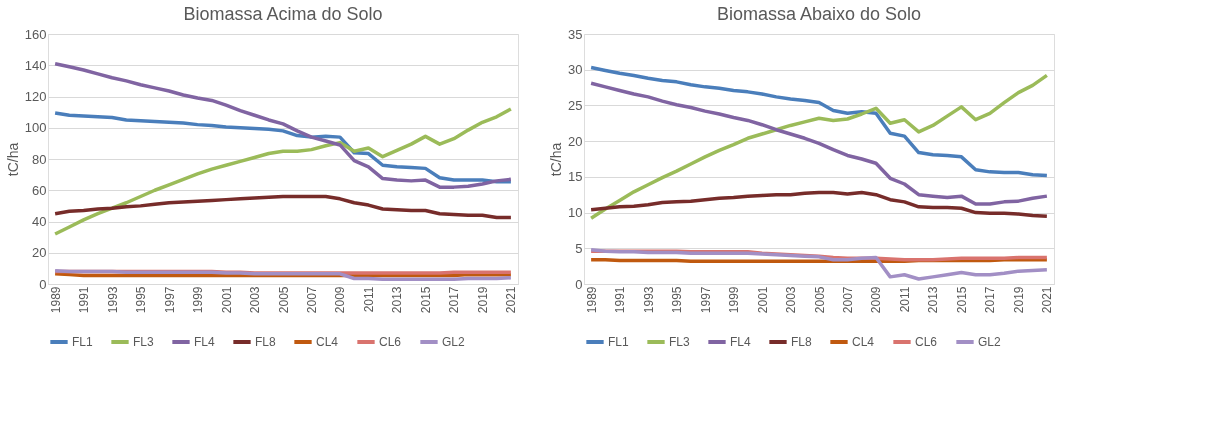 The image size is (1223, 439). I want to click on y-tick-label: 80, so click(39, 159).